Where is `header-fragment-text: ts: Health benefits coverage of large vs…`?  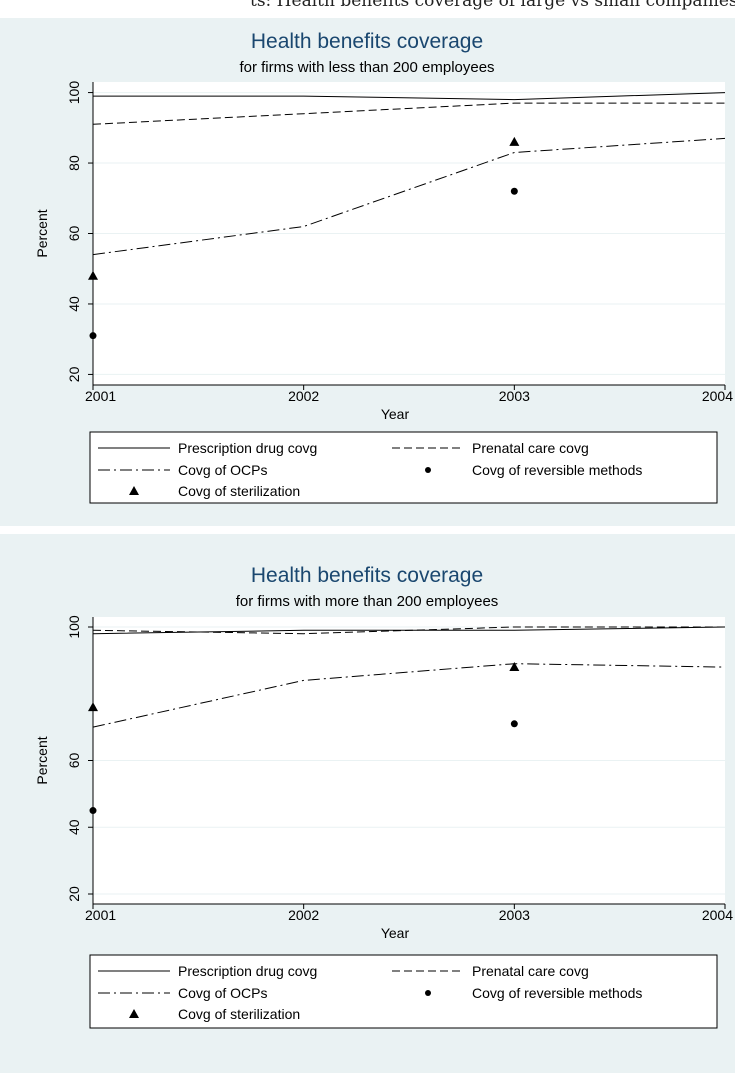
header-fragment-text: ts: Health benefits coverage of large vs… is located at coordinates (492, 5).